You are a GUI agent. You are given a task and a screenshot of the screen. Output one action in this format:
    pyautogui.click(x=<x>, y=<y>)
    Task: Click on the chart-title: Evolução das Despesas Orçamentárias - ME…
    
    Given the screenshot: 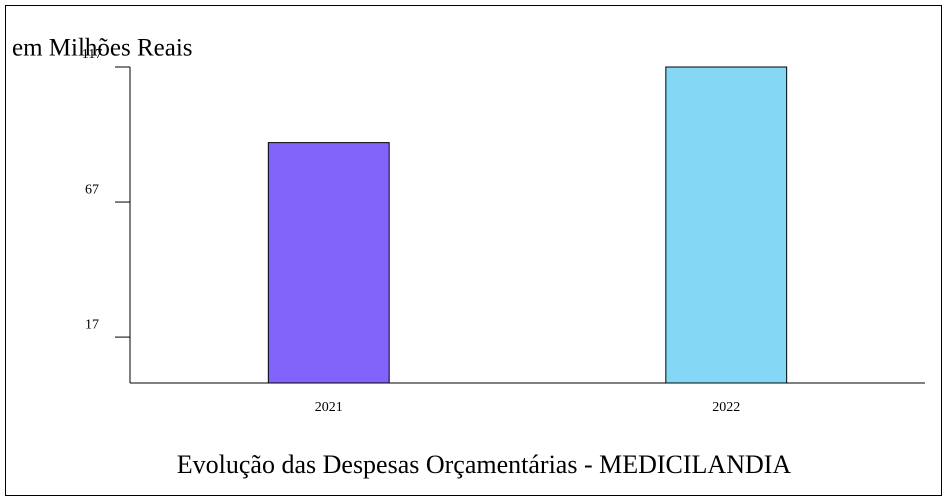 What is the action you would take?
    pyautogui.click(x=484, y=464)
    